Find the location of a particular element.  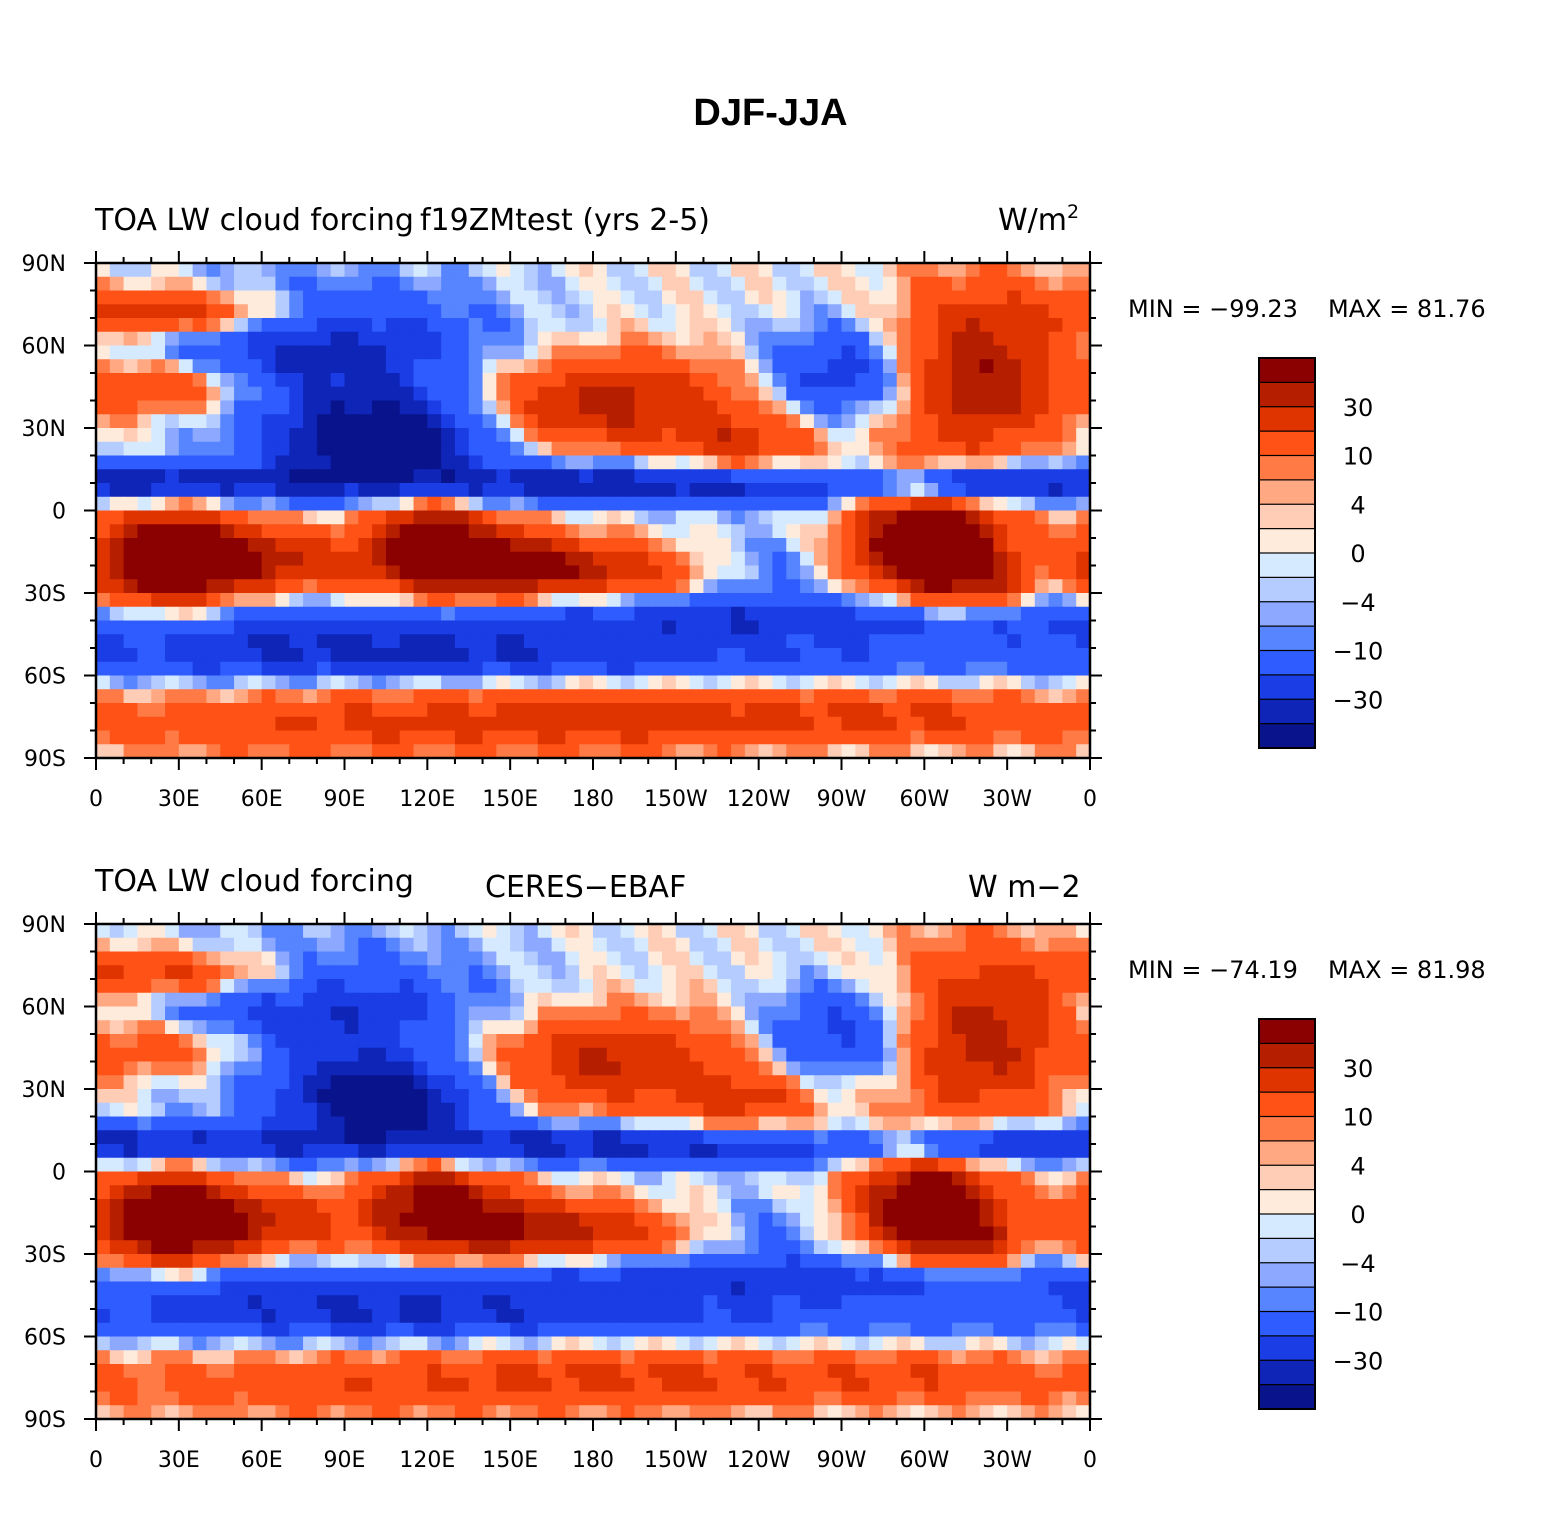

colorbar-swatch is located at coordinates (1287, 419).